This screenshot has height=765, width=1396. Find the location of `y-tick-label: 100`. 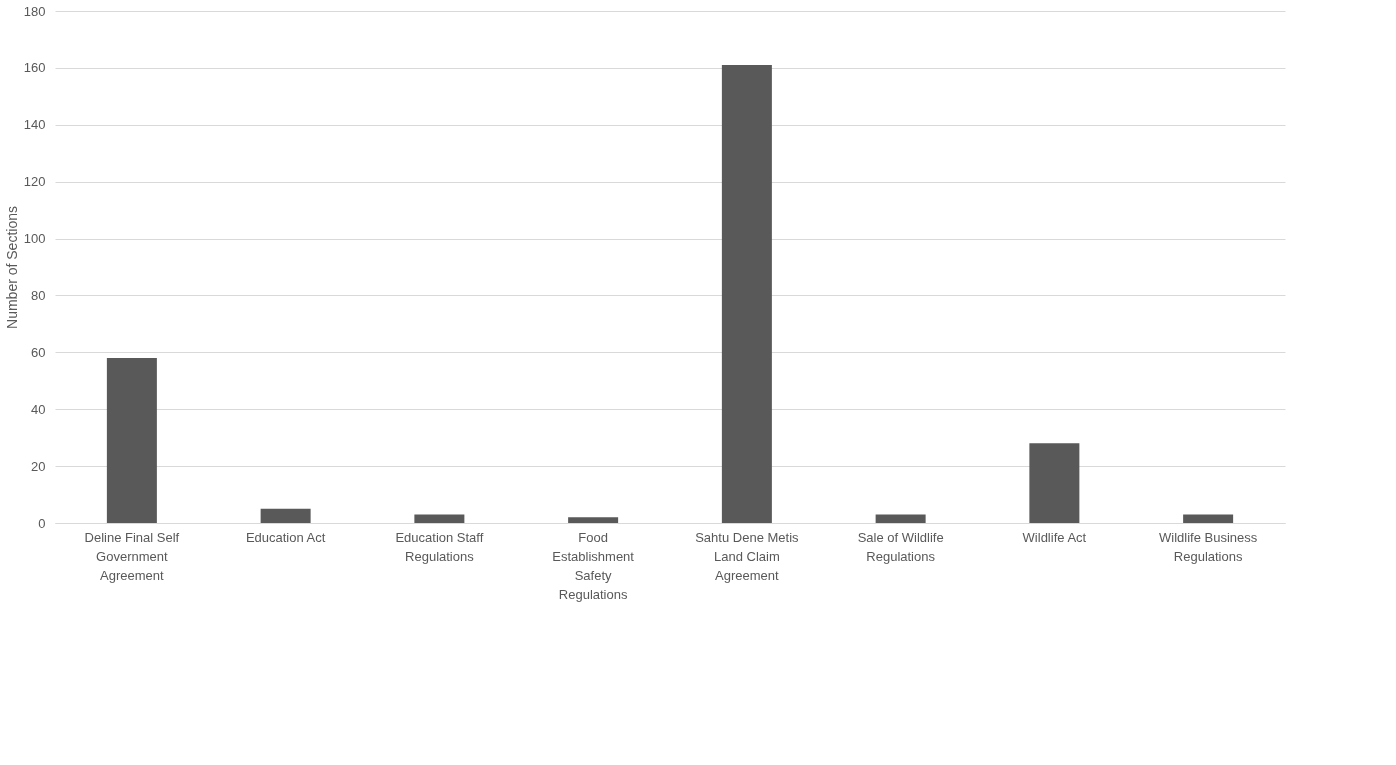

y-tick-label: 100 is located at coordinates (34, 239).